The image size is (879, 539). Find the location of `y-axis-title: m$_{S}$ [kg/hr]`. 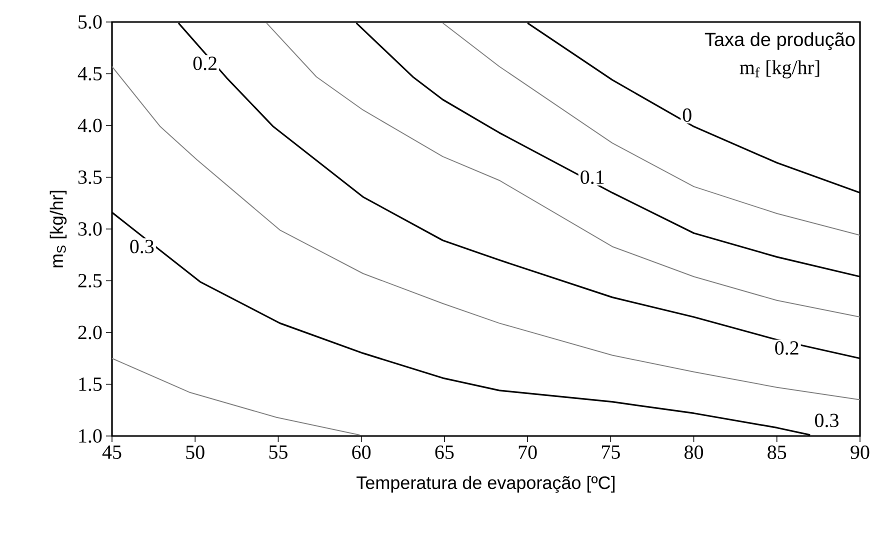

y-axis-title: m$_{S}$ [kg/hr] is located at coordinates (58, 229).